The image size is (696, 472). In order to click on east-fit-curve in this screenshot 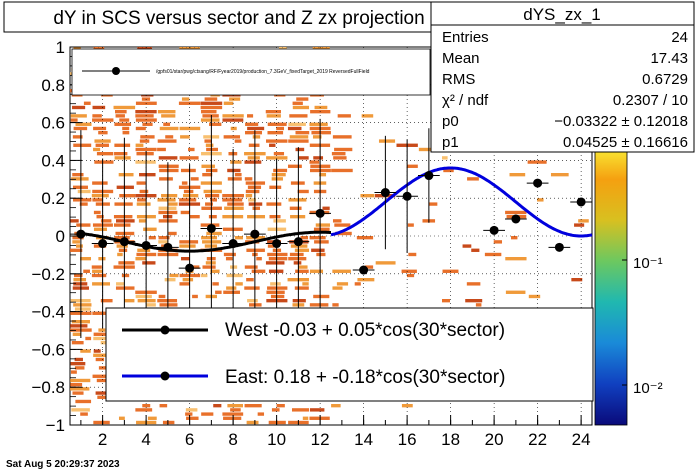, I will do `click(461, 202)`.